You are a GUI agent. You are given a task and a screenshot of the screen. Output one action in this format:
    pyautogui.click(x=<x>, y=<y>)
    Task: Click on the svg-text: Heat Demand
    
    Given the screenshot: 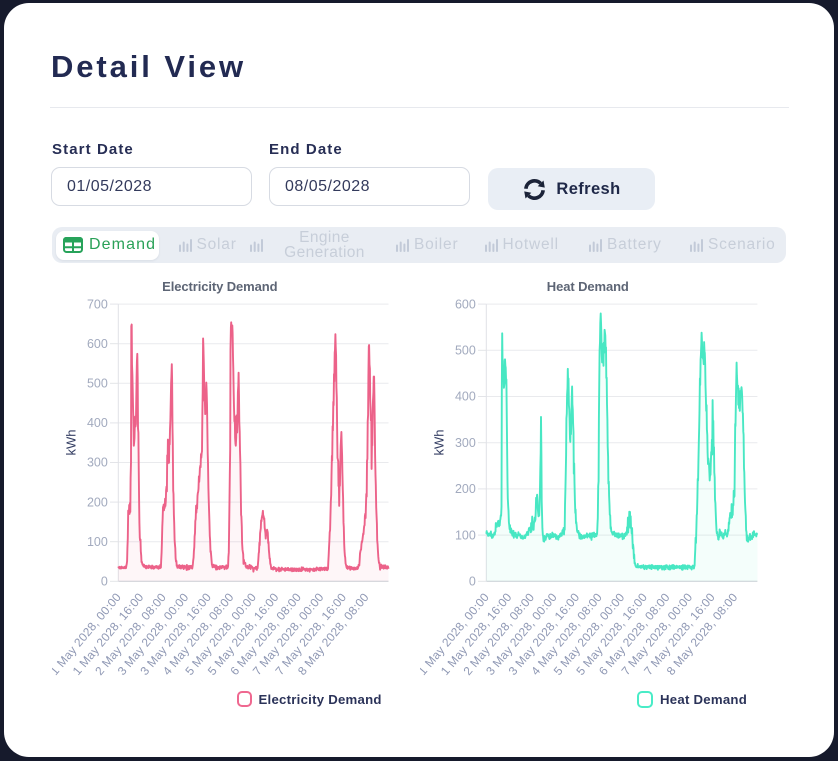 What is the action you would take?
    pyautogui.click(x=588, y=286)
    